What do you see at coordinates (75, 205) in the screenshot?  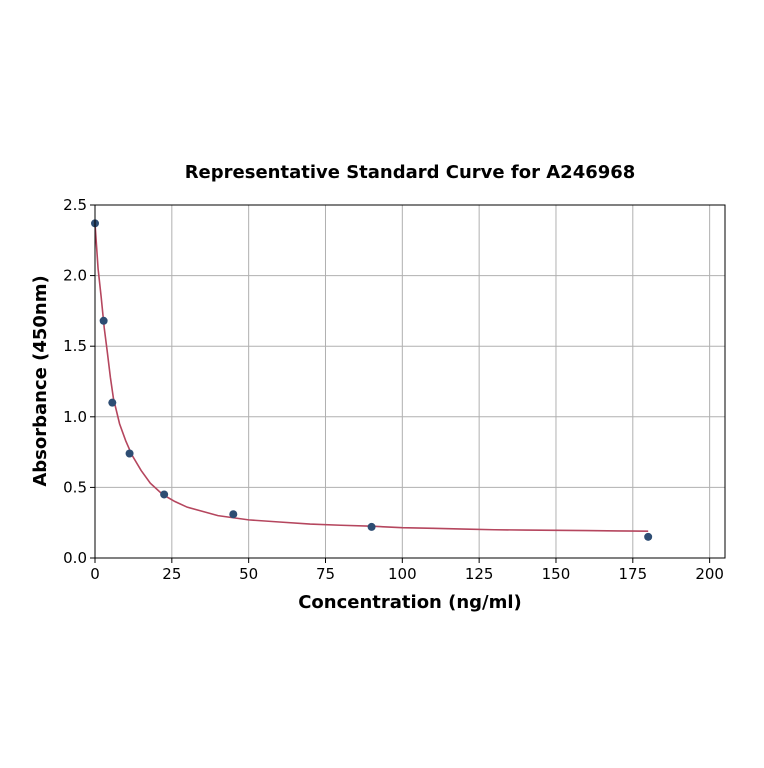 I see `y-tick-label: 2.5` at bounding box center [75, 205].